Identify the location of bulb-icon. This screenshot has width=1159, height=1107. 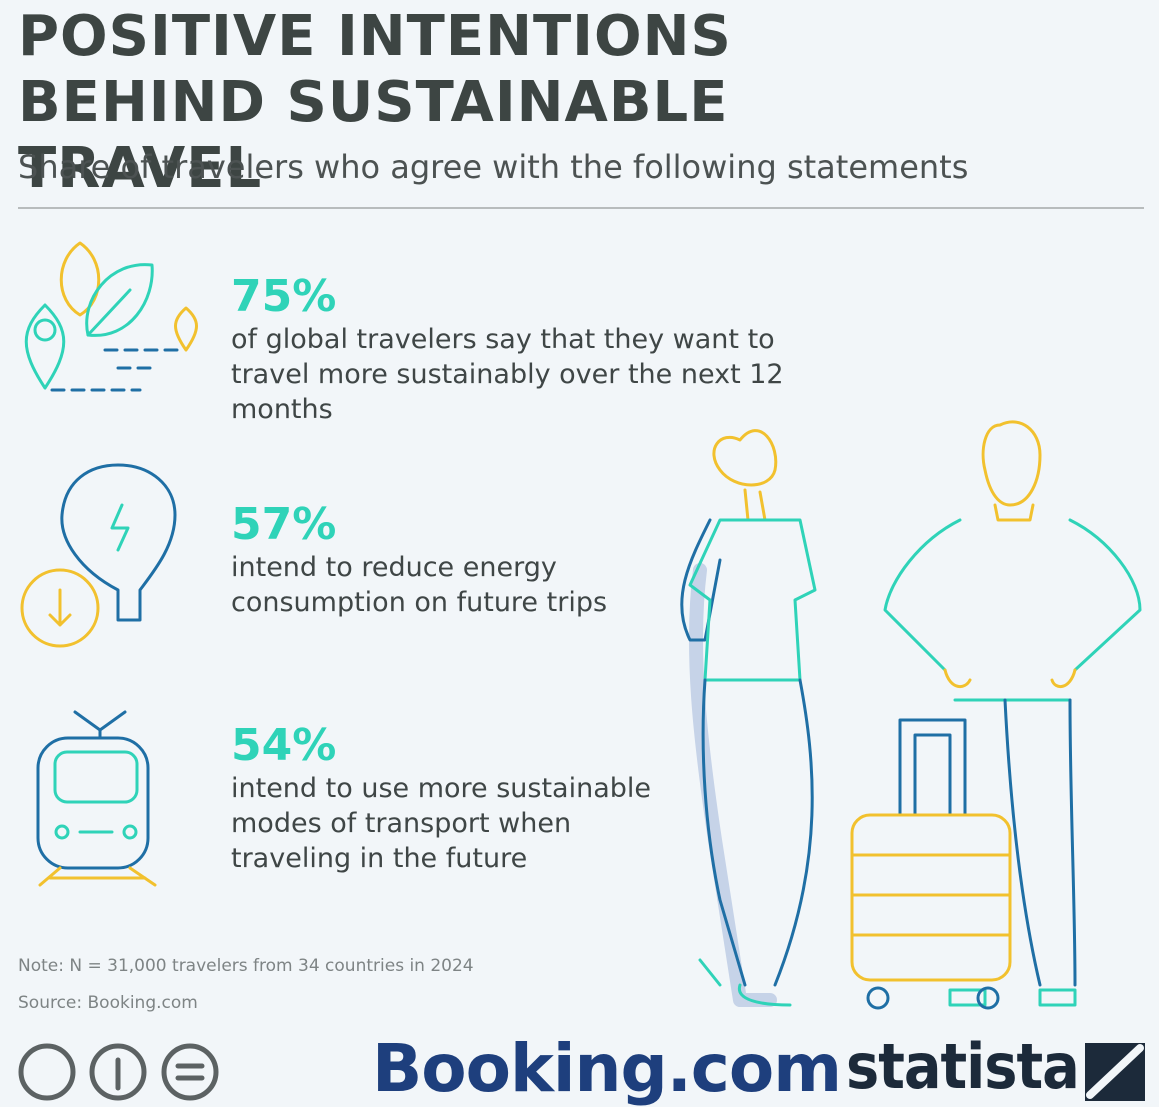
(98, 555).